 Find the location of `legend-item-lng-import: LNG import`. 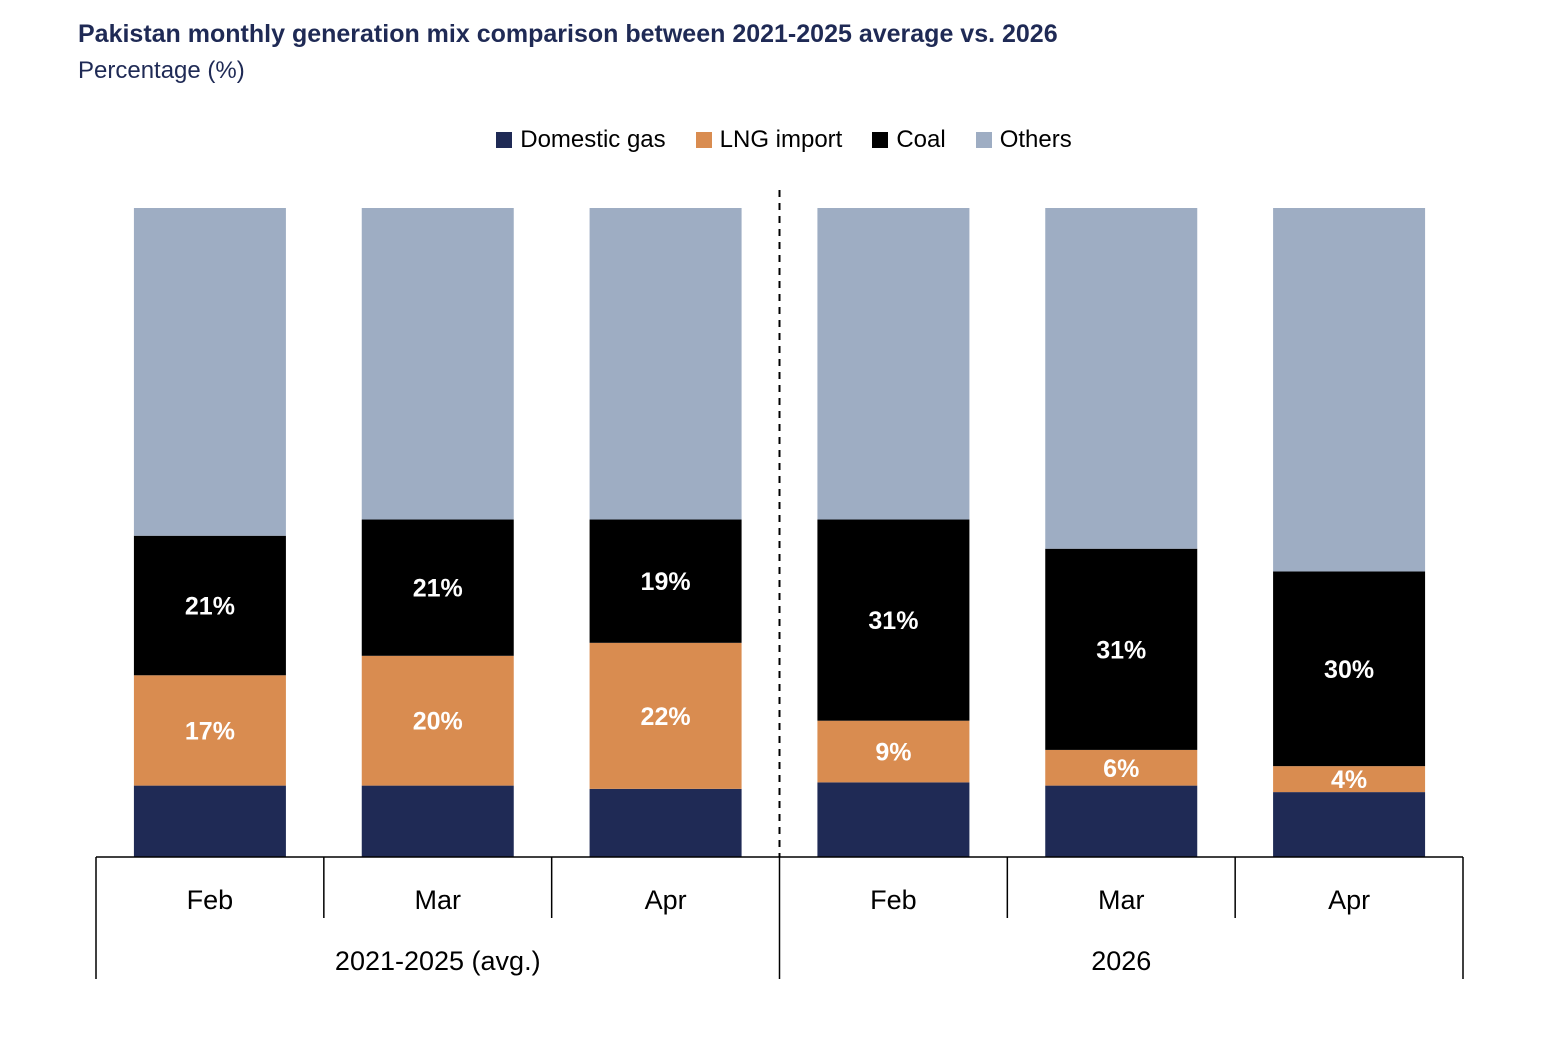

legend-item-lng-import: LNG import is located at coordinates (769, 140).